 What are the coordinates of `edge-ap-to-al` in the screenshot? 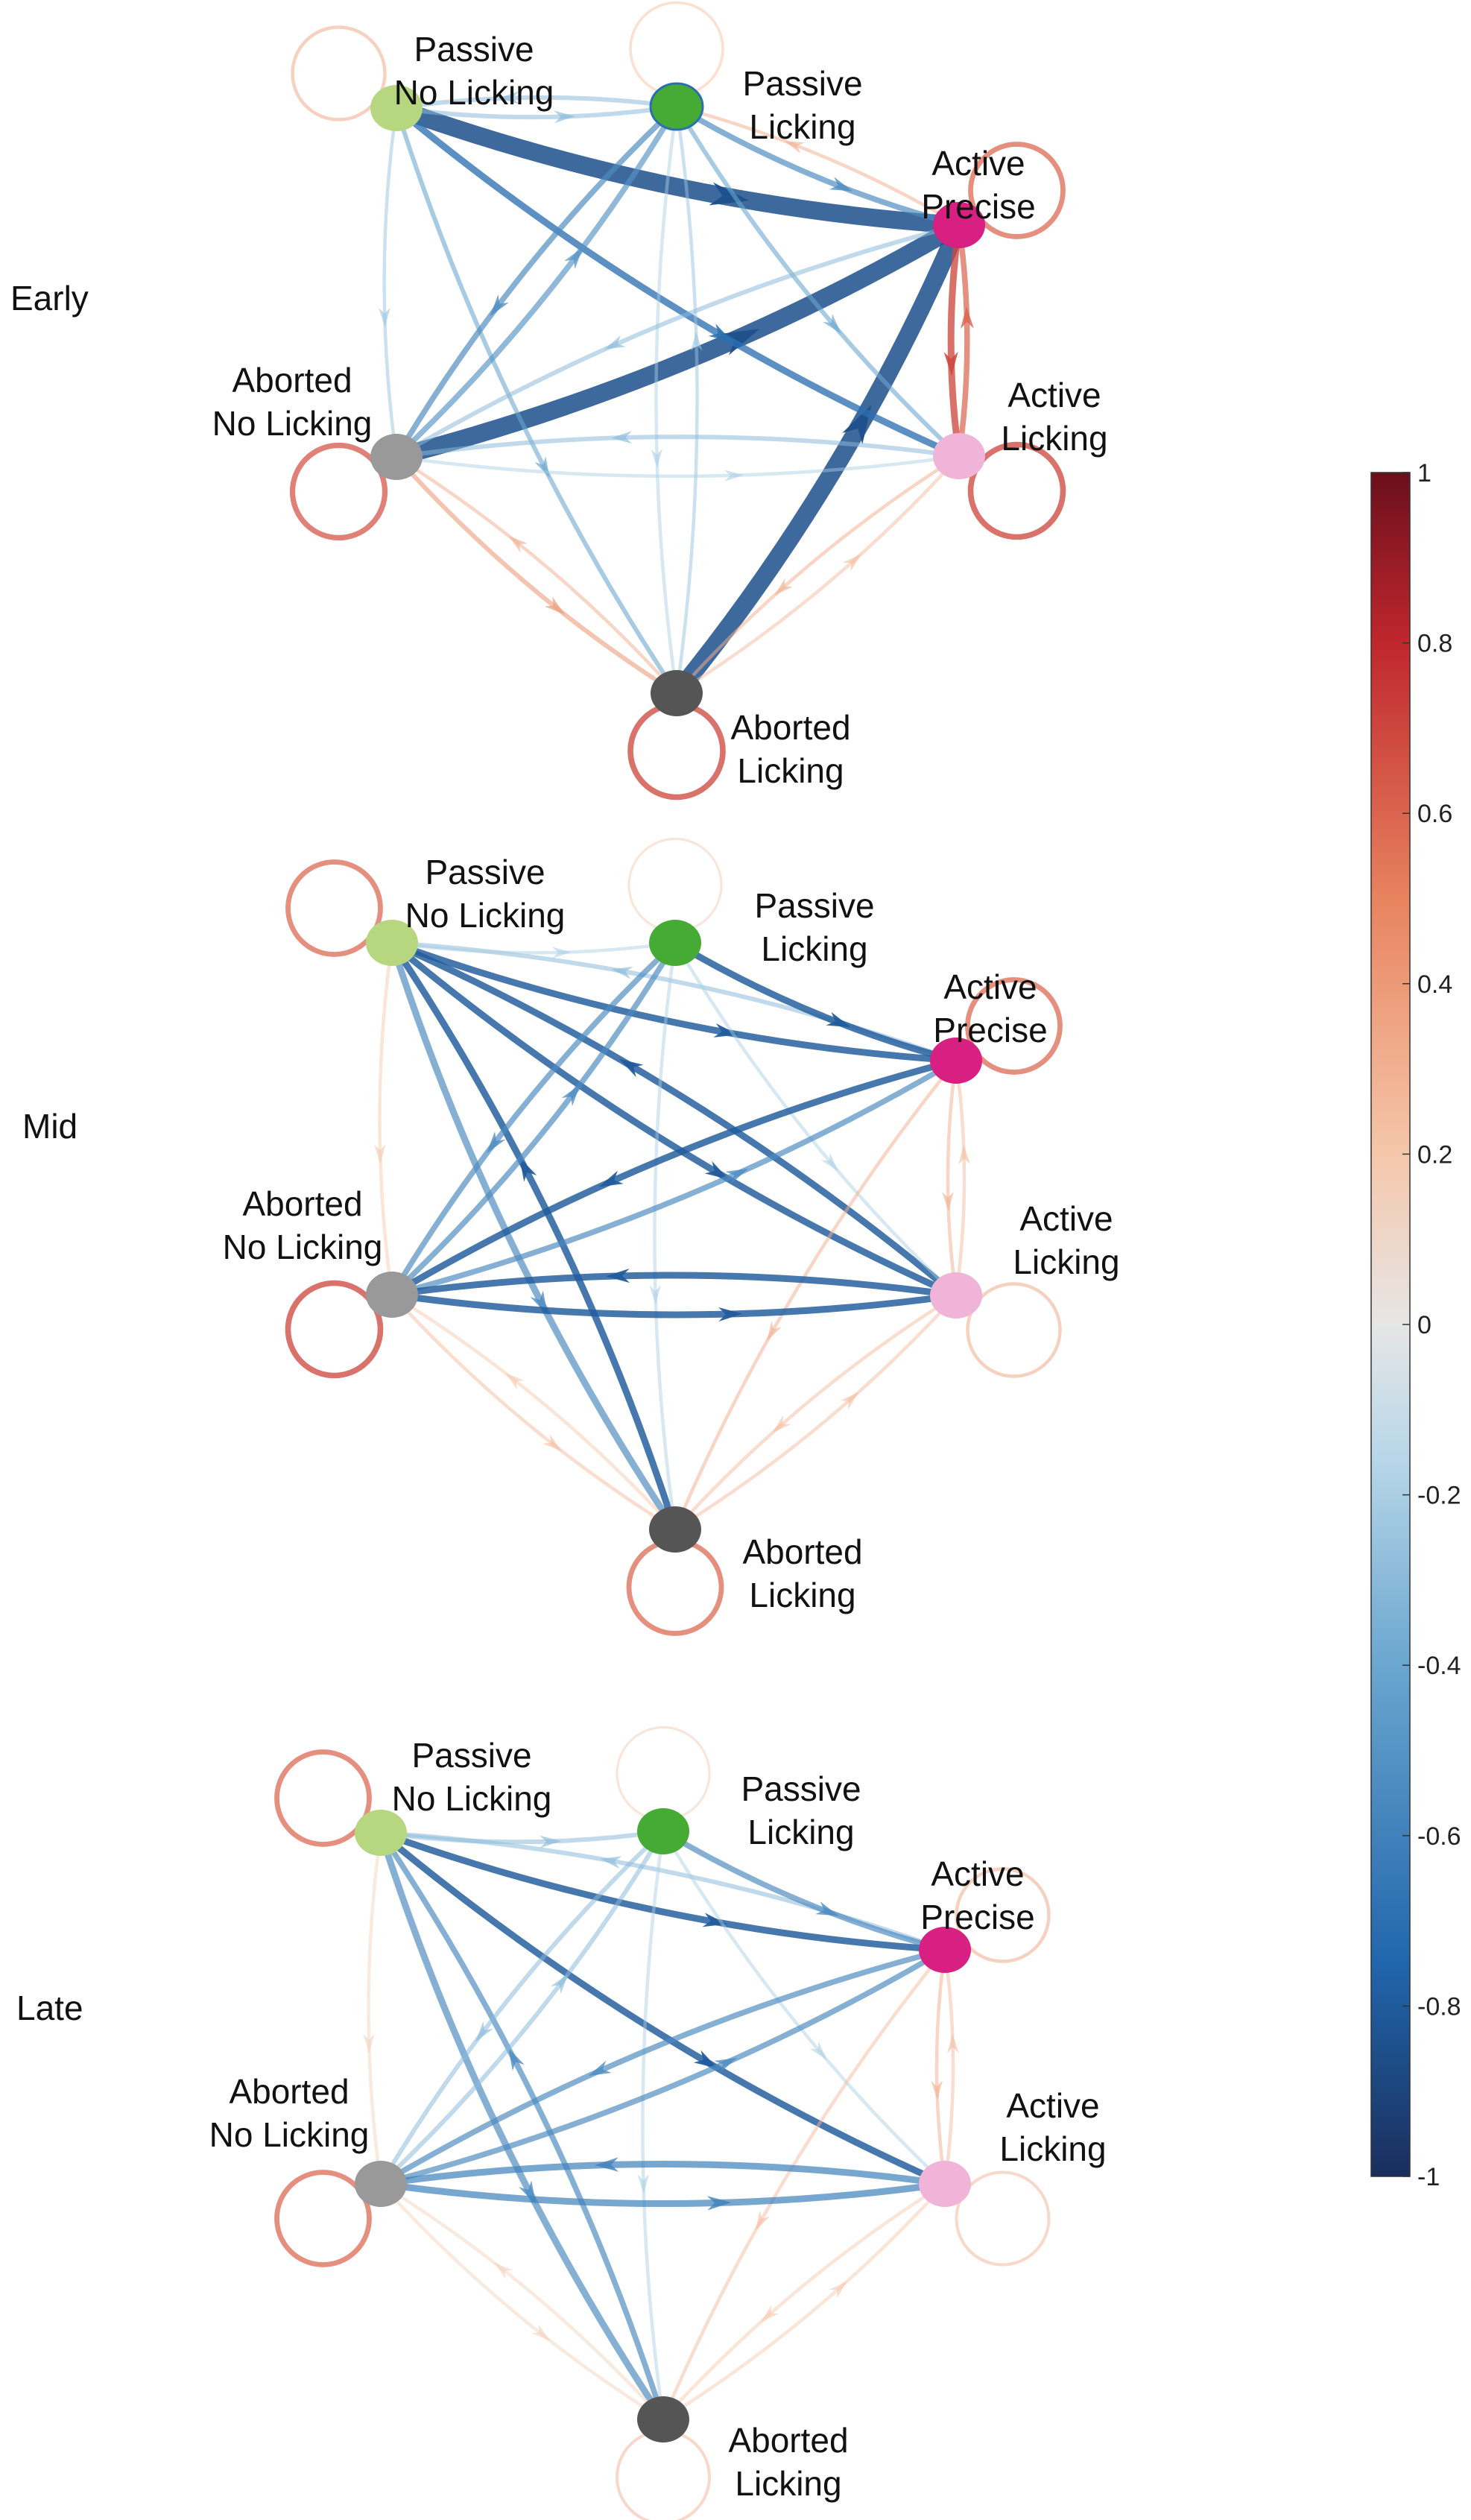 It's located at (940, 2067).